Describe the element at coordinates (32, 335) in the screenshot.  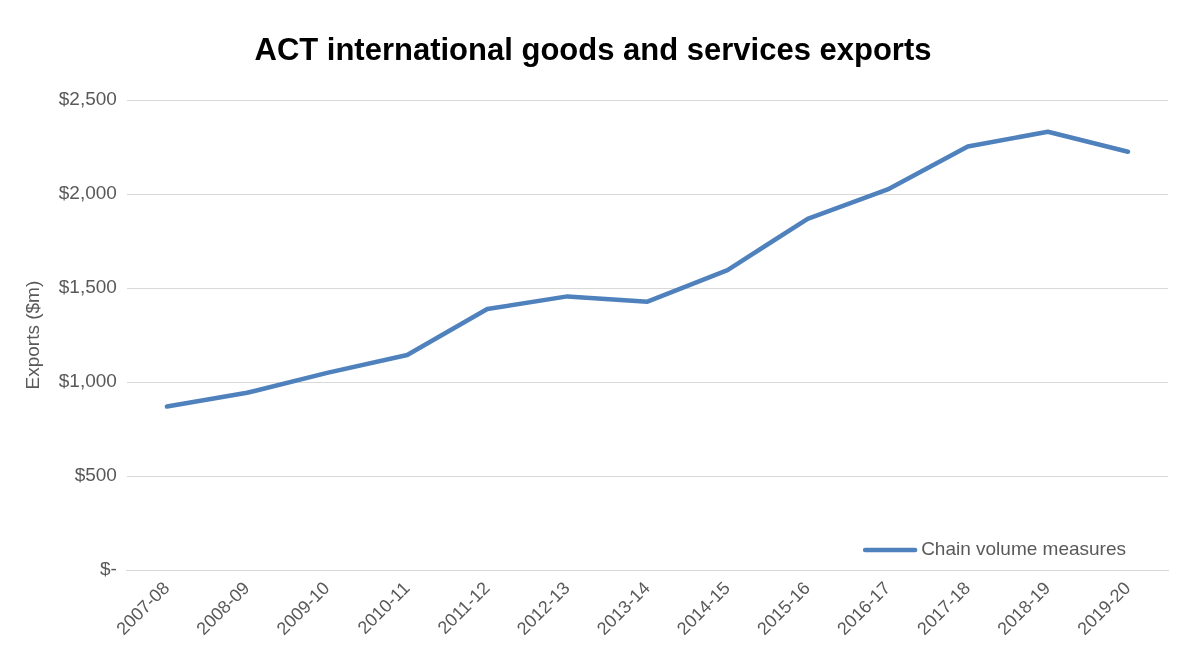
I see `y-axis-title: Exports ($m)` at that location.